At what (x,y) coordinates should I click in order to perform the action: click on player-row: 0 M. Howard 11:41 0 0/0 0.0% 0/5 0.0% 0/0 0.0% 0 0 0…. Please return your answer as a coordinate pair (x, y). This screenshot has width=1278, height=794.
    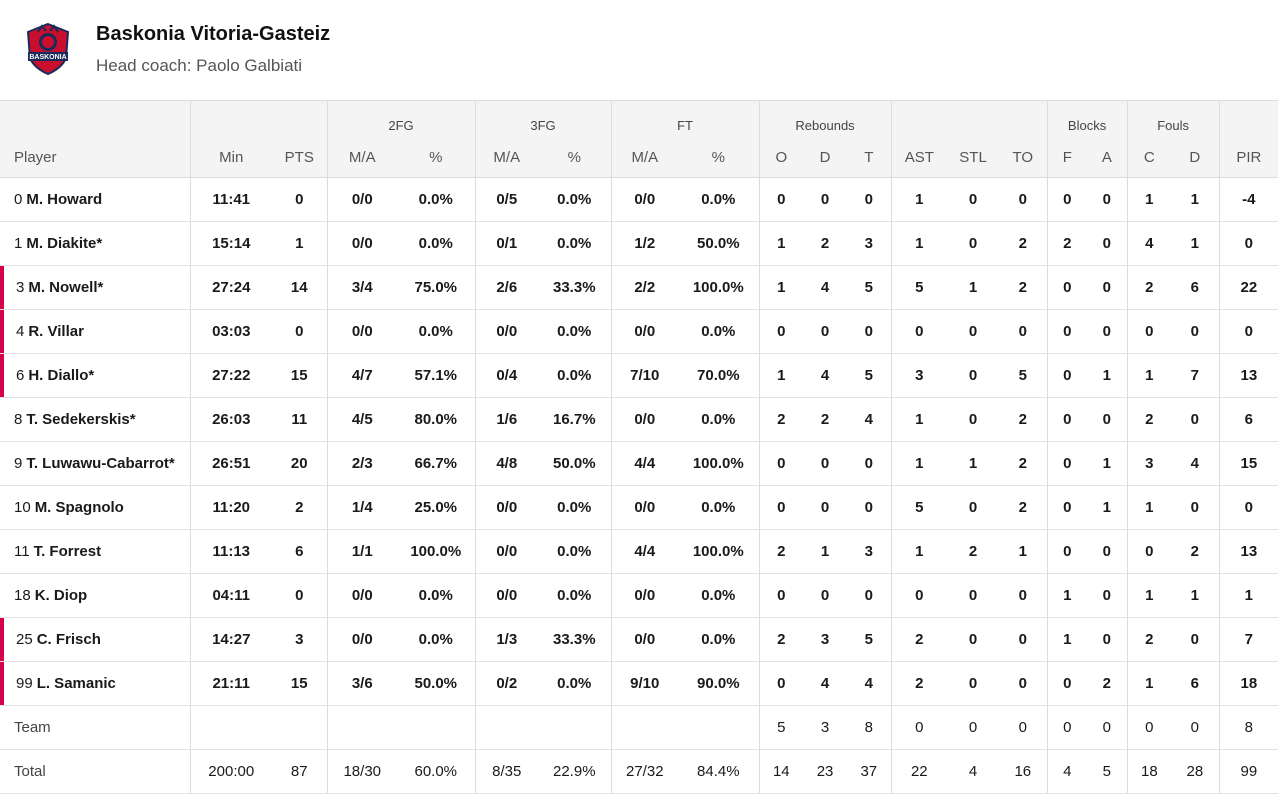
    Looking at the image, I should click on (639, 199).